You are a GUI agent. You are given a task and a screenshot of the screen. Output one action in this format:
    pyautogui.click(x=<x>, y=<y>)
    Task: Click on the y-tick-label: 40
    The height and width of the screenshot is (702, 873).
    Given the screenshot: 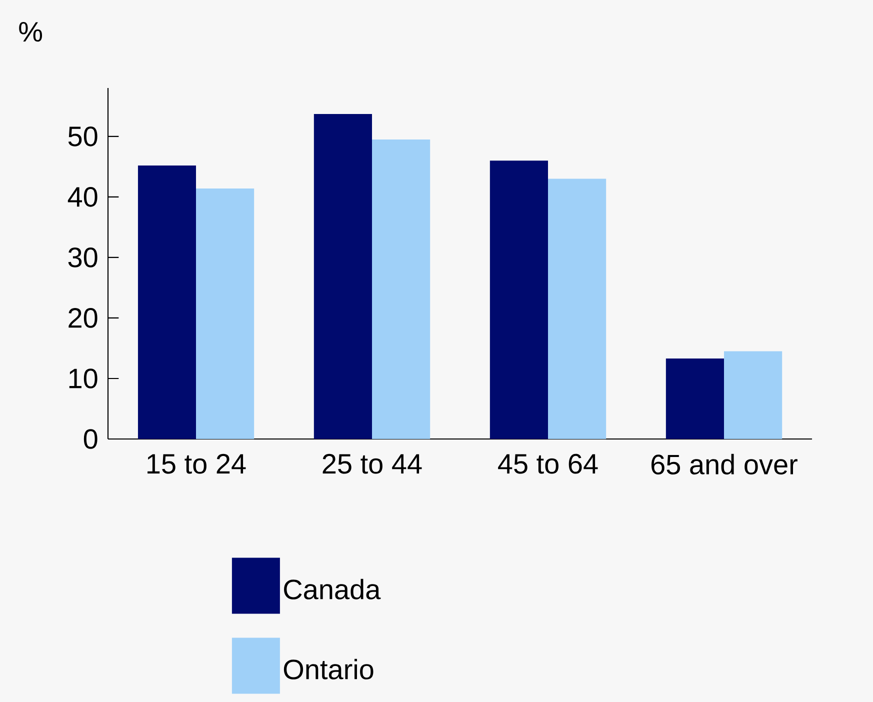 What is the action you would take?
    pyautogui.click(x=83, y=197)
    